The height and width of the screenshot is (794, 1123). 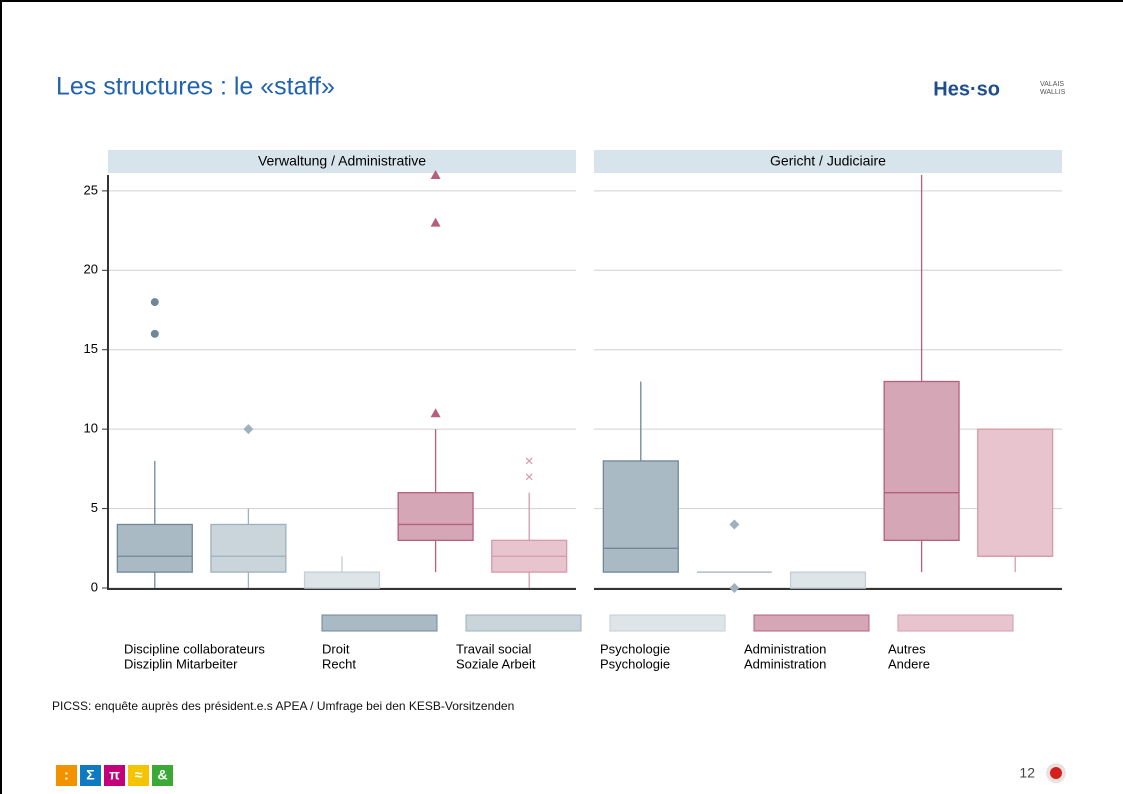 What do you see at coordinates (339, 663) in the screenshot?
I see `legend-label: Recht` at bounding box center [339, 663].